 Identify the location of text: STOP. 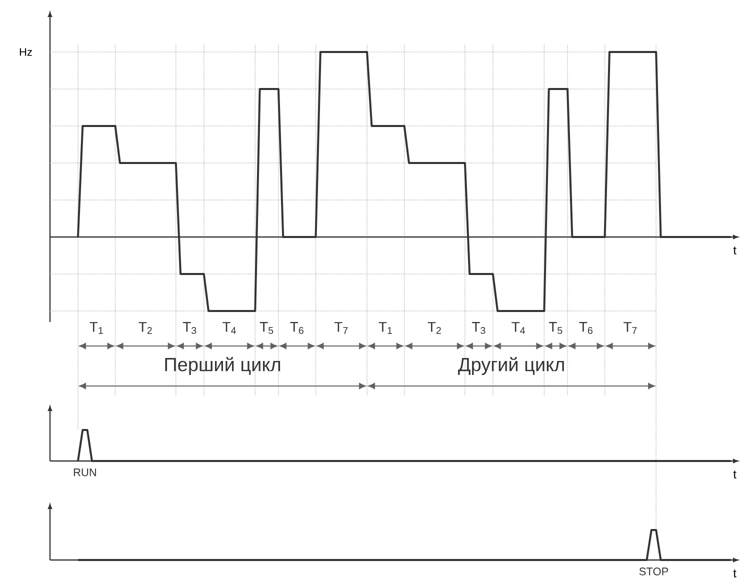
(653, 572).